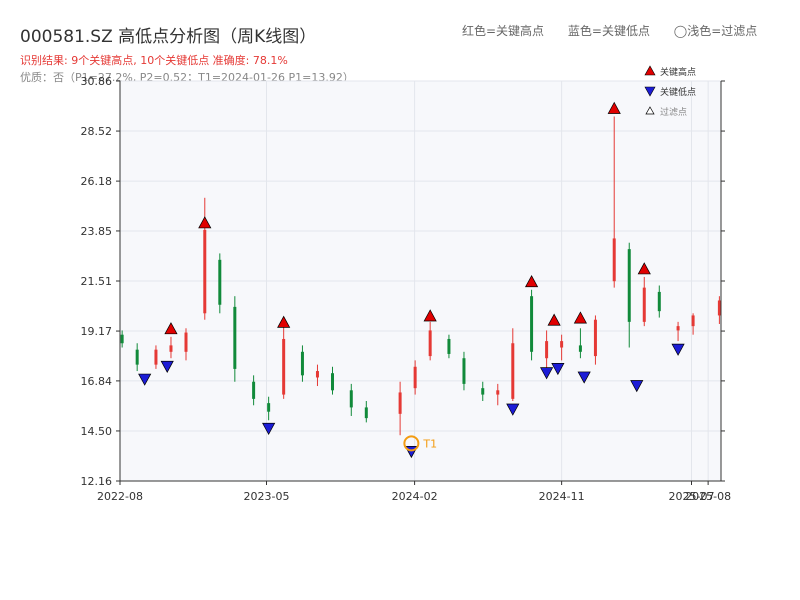 The height and width of the screenshot is (600, 800). Describe the element at coordinates (97, 481) in the screenshot. I see `y-tick-label: 12.16` at that location.